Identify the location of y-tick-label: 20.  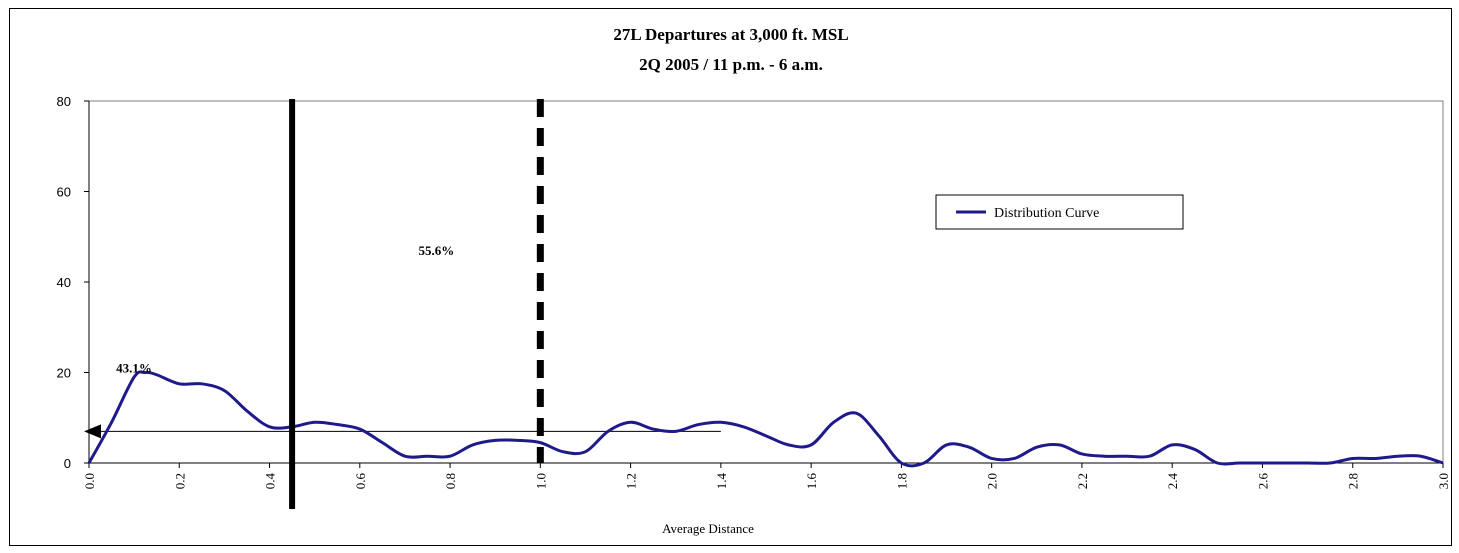
(64, 373).